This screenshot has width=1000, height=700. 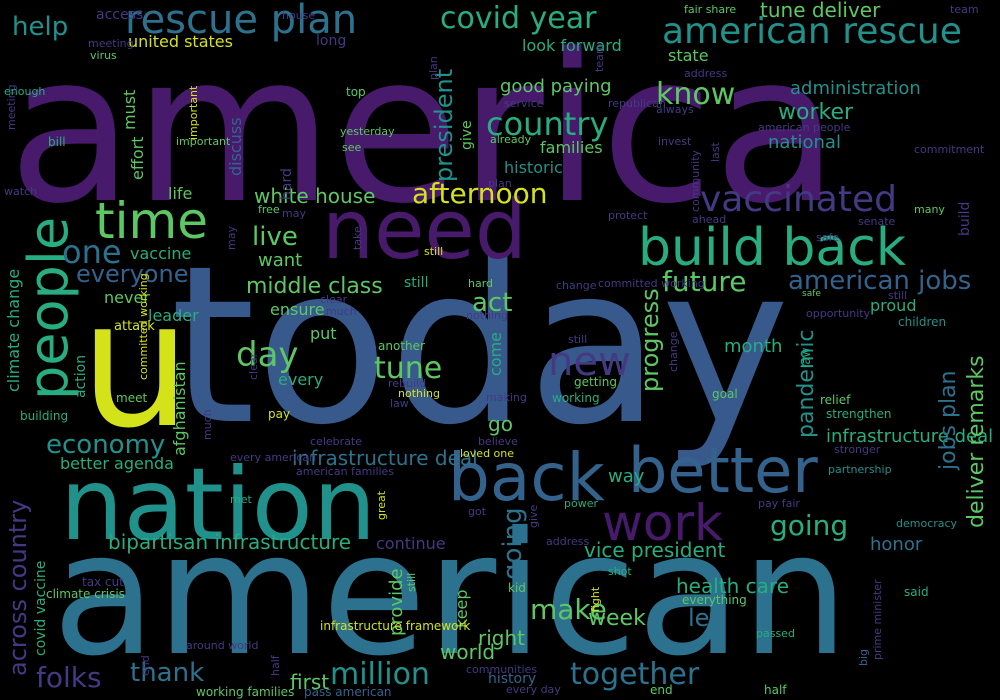 I want to click on word-made: infrastructure deal, so click(x=910, y=436).